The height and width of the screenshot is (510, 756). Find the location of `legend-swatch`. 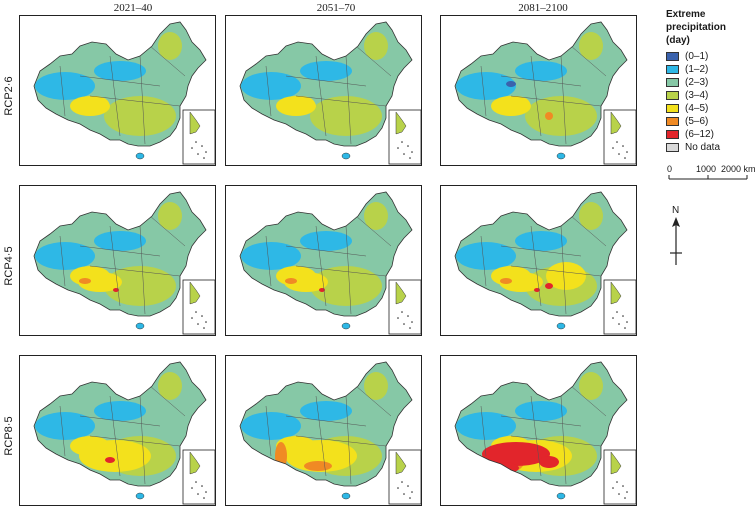

legend-swatch is located at coordinates (672, 108).